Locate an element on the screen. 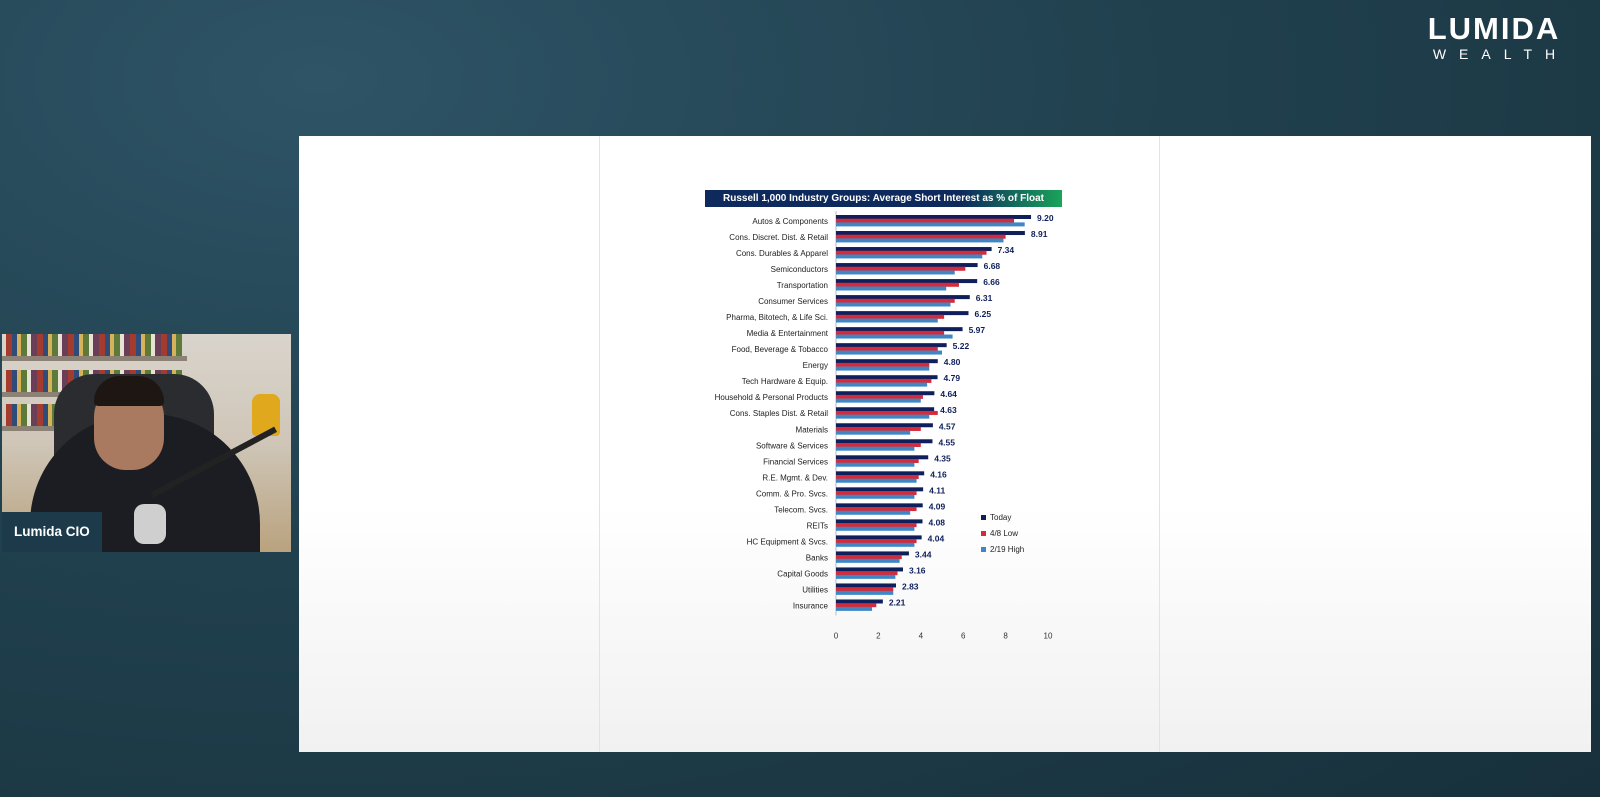  data-label: 8.91 is located at coordinates (1039, 234).